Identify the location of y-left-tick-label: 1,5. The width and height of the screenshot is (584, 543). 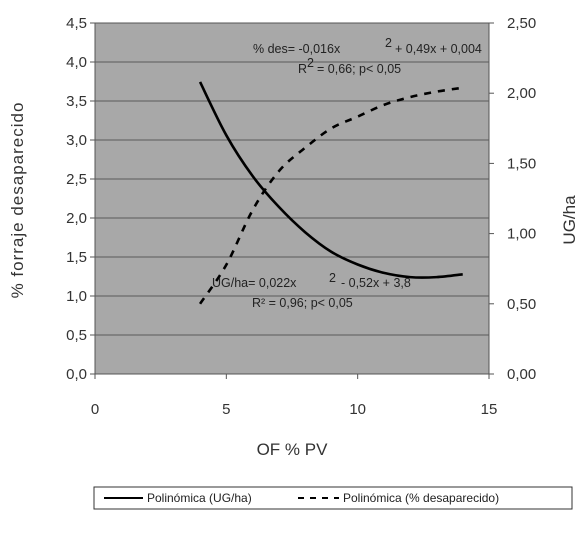
(76, 257).